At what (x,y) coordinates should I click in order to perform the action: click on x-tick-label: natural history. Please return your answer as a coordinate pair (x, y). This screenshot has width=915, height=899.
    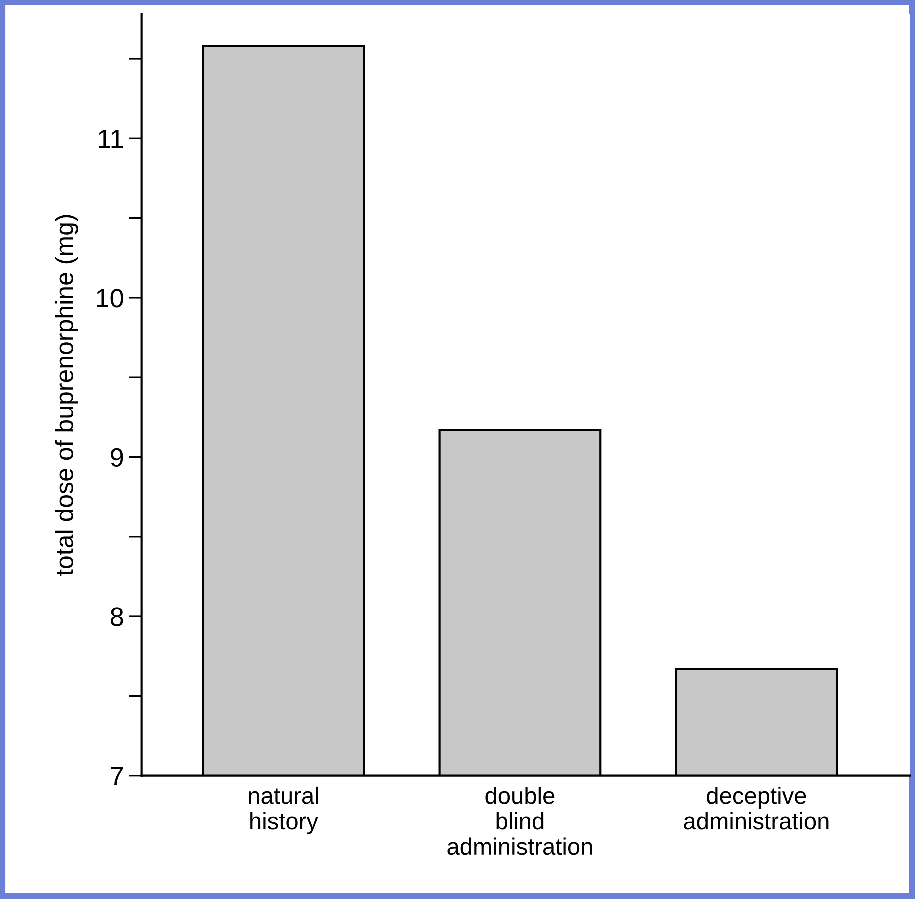
    Looking at the image, I should click on (283, 810).